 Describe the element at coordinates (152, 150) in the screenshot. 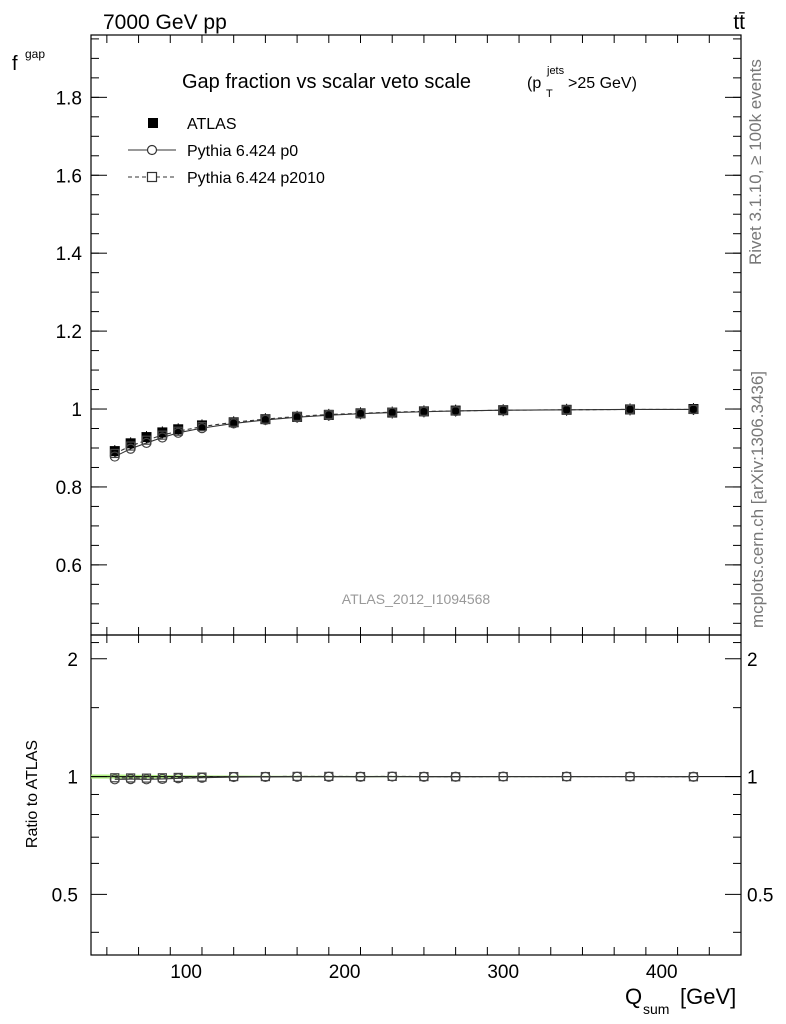

I see `legend-marker-pythia-p0` at that location.